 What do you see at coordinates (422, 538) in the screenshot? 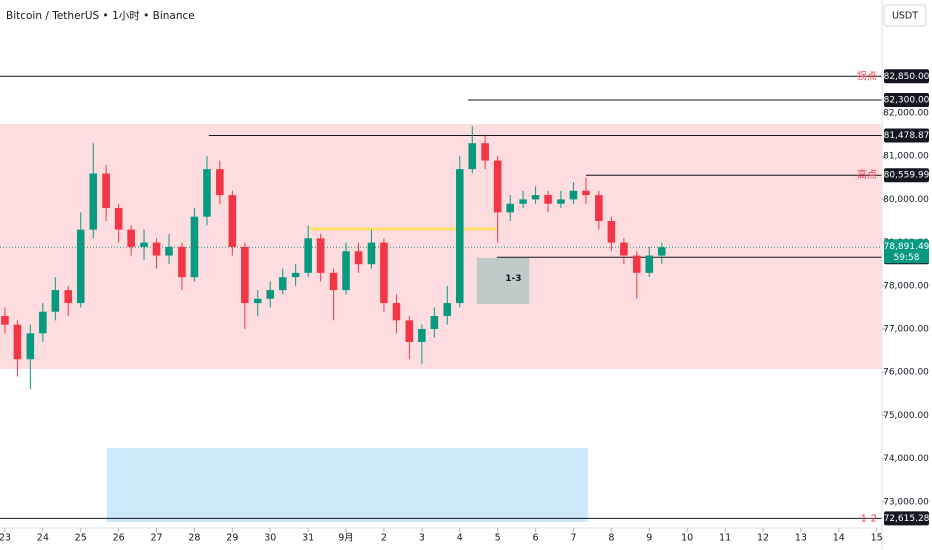
I see `x-tick-label: 3` at bounding box center [422, 538].